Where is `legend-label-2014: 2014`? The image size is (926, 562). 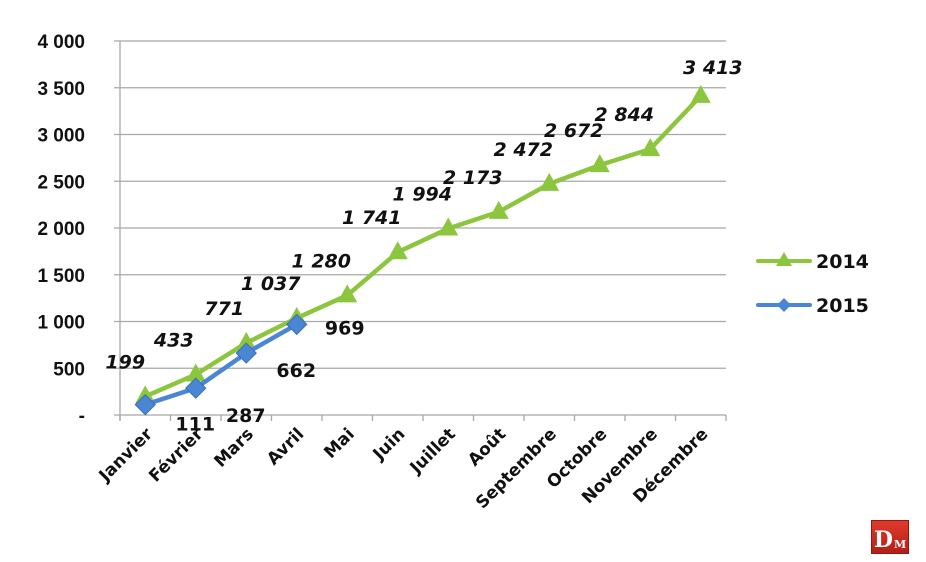
legend-label-2014: 2014 is located at coordinates (842, 262).